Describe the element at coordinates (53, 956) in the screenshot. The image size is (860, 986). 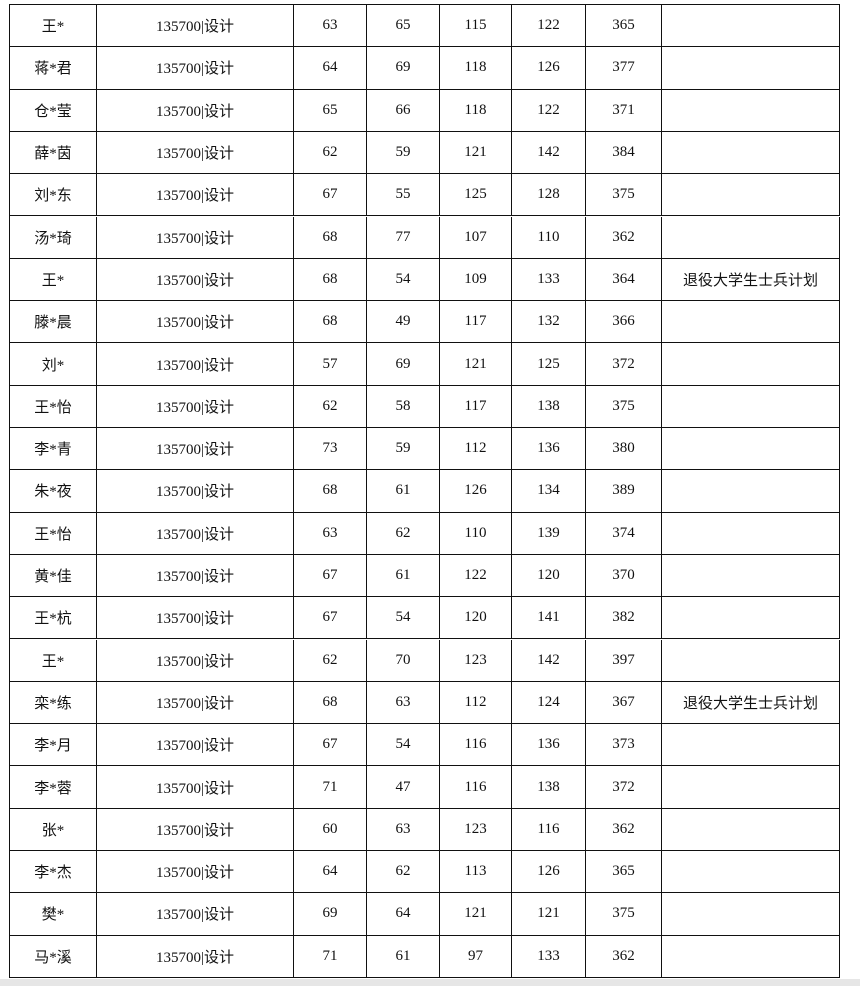
I see `student-name: 马*溪` at that location.